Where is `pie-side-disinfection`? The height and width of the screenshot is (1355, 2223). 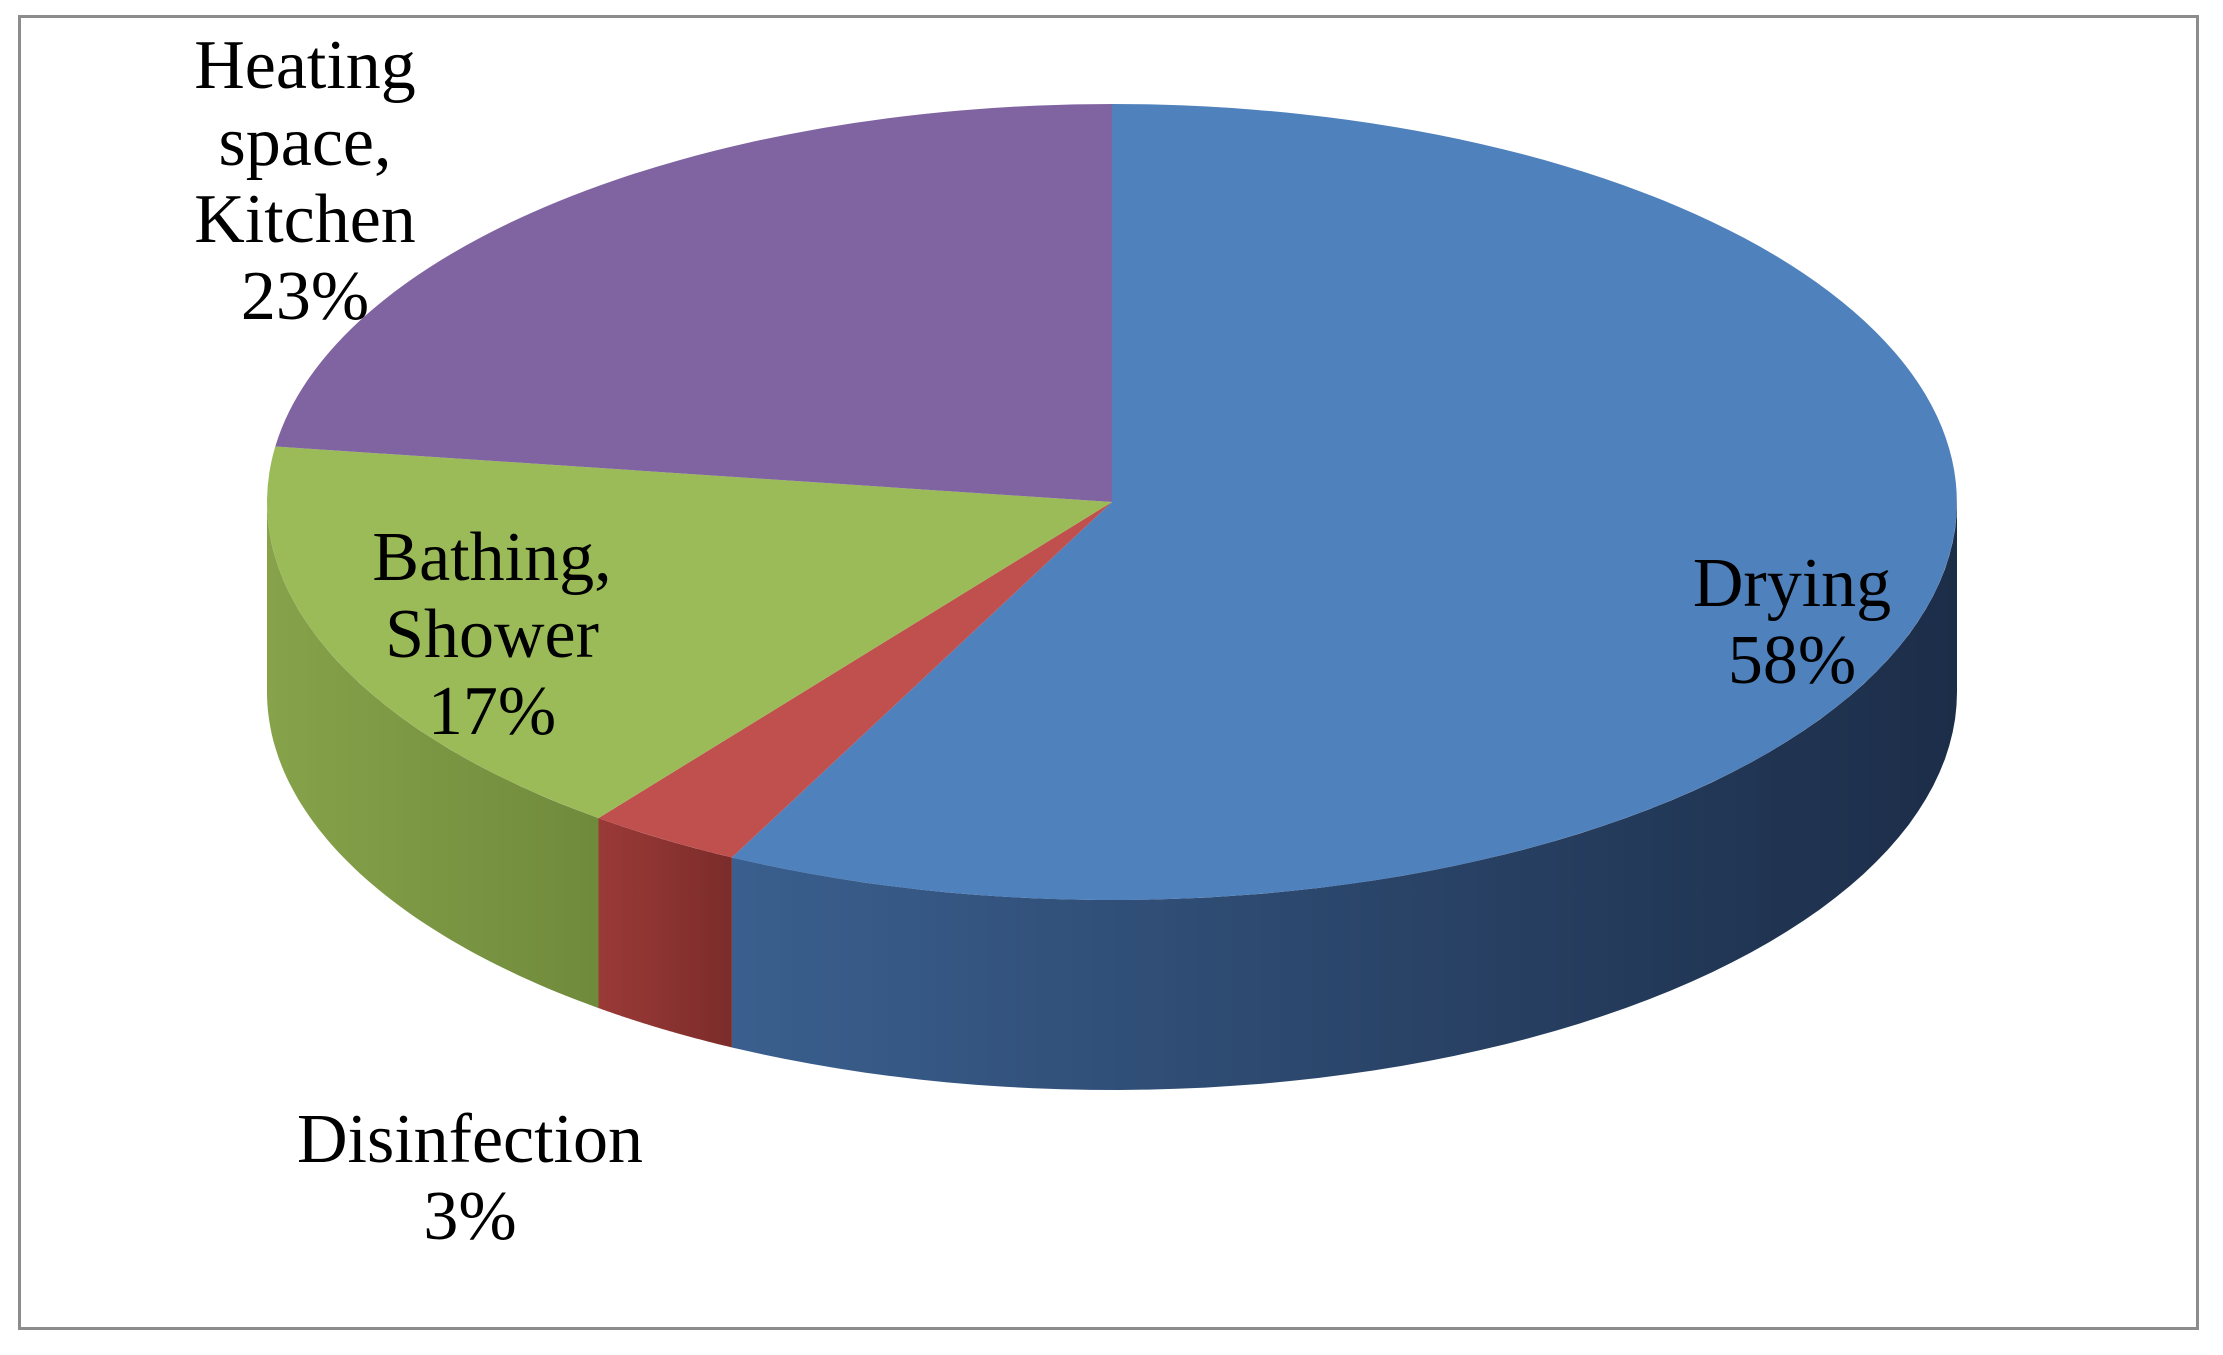
pie-side-disinfection is located at coordinates (665, 933).